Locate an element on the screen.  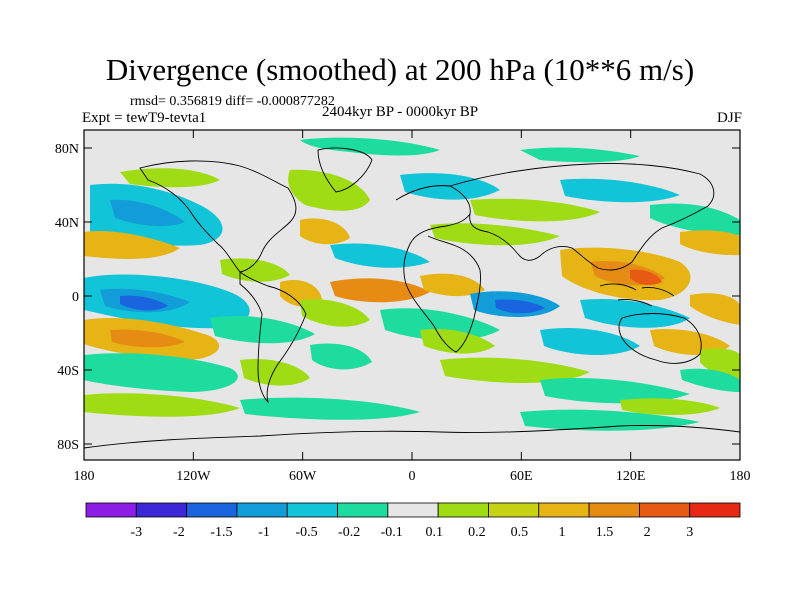
lat-label: 80N is located at coordinates (67, 149).